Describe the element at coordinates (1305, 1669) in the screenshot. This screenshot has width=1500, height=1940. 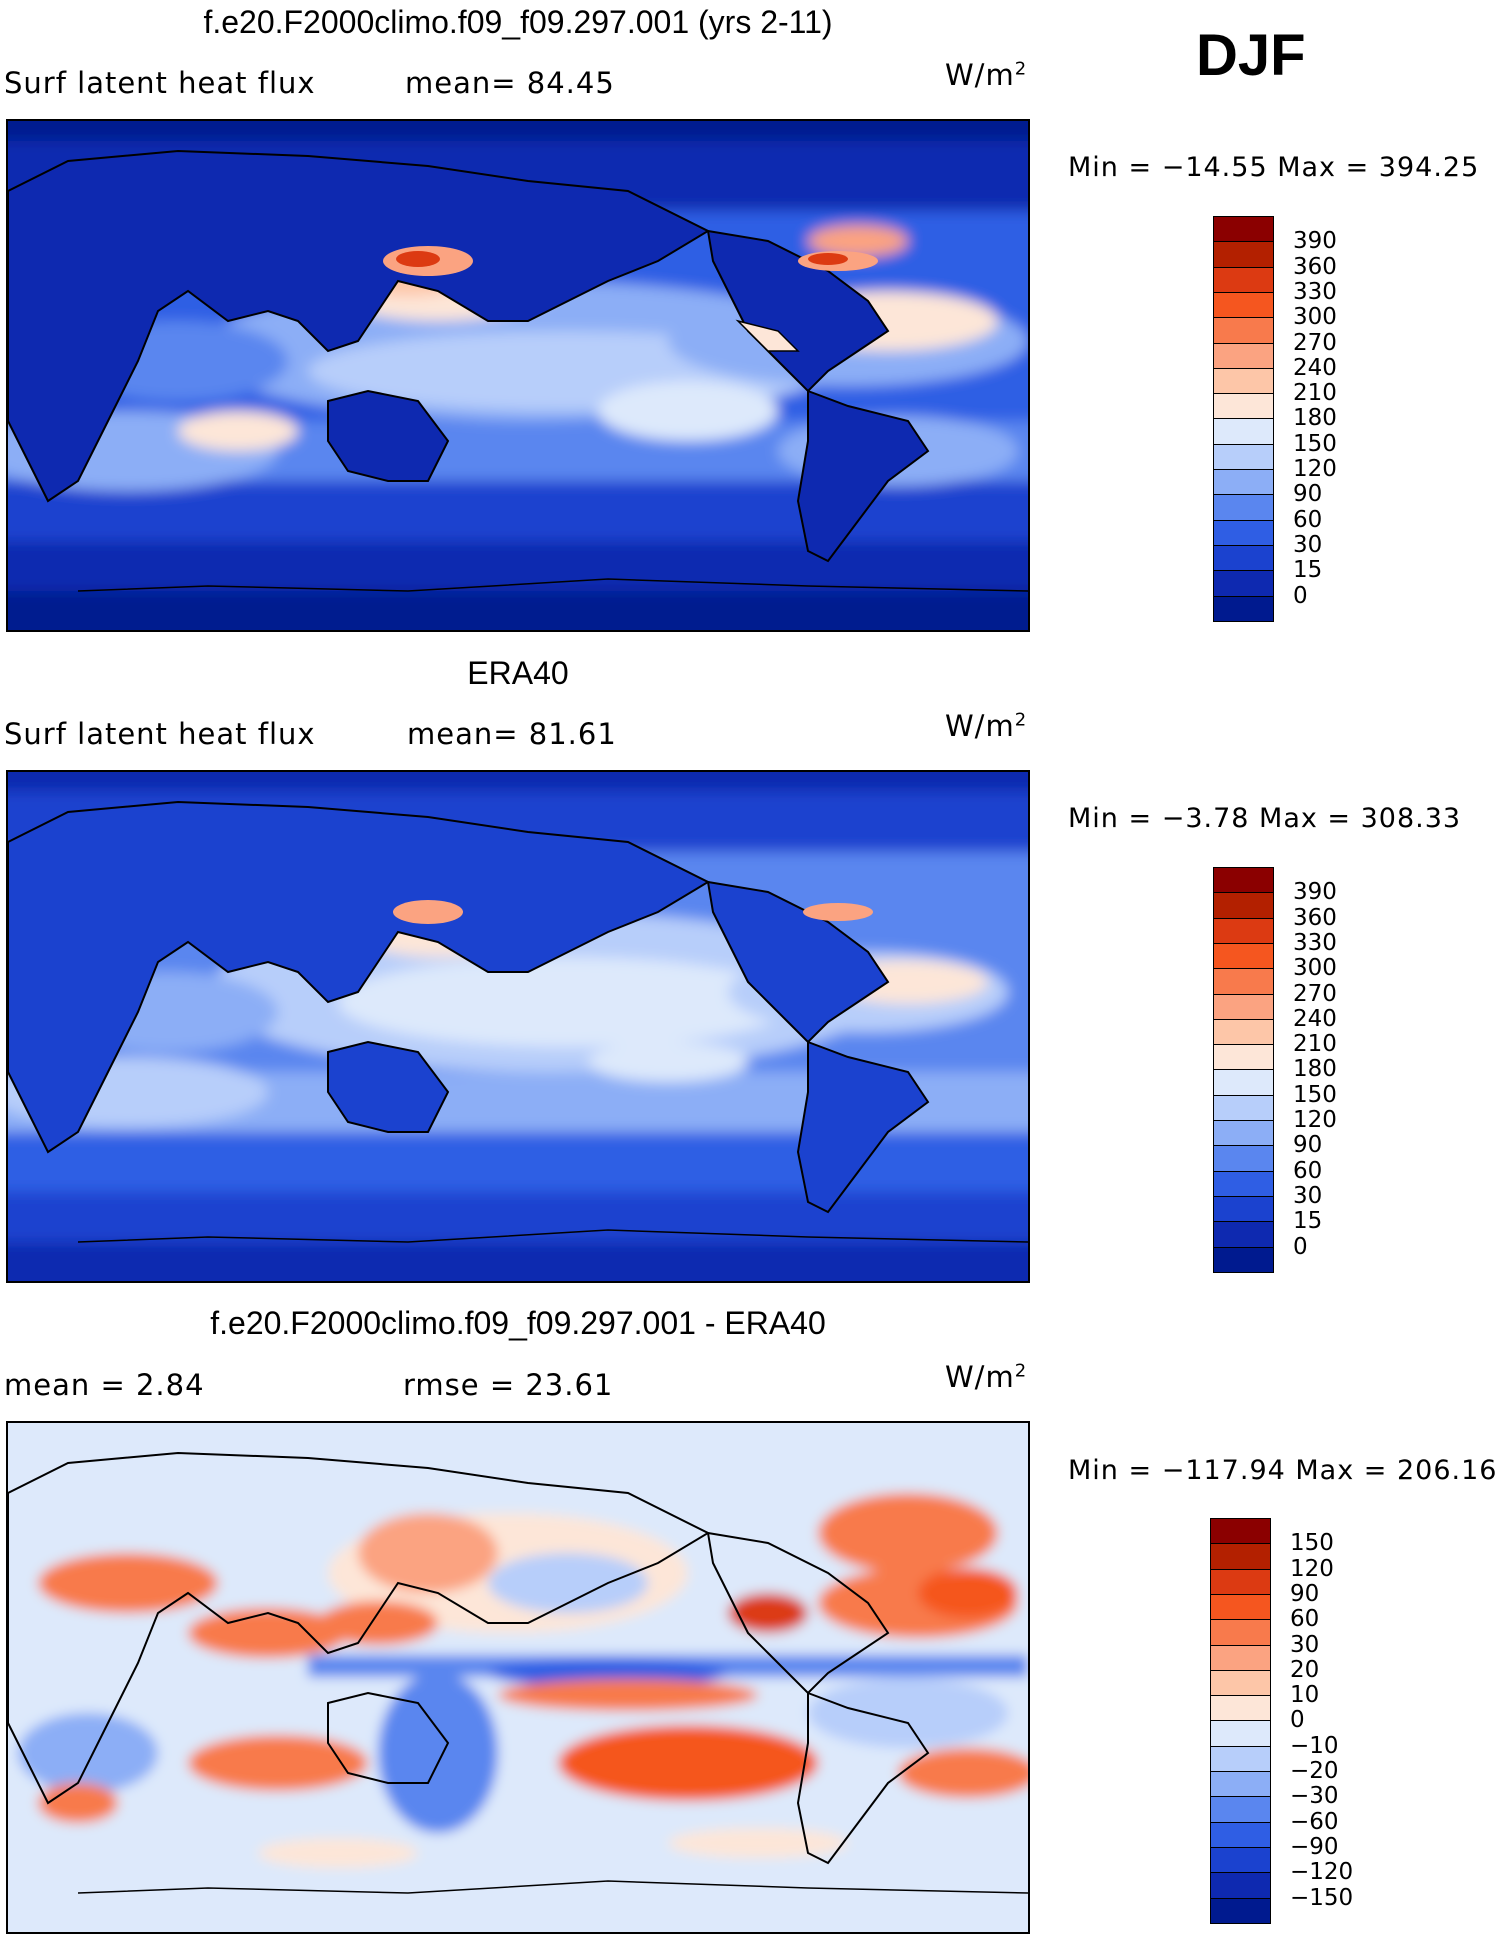
I see `colorbar-label: 20` at that location.